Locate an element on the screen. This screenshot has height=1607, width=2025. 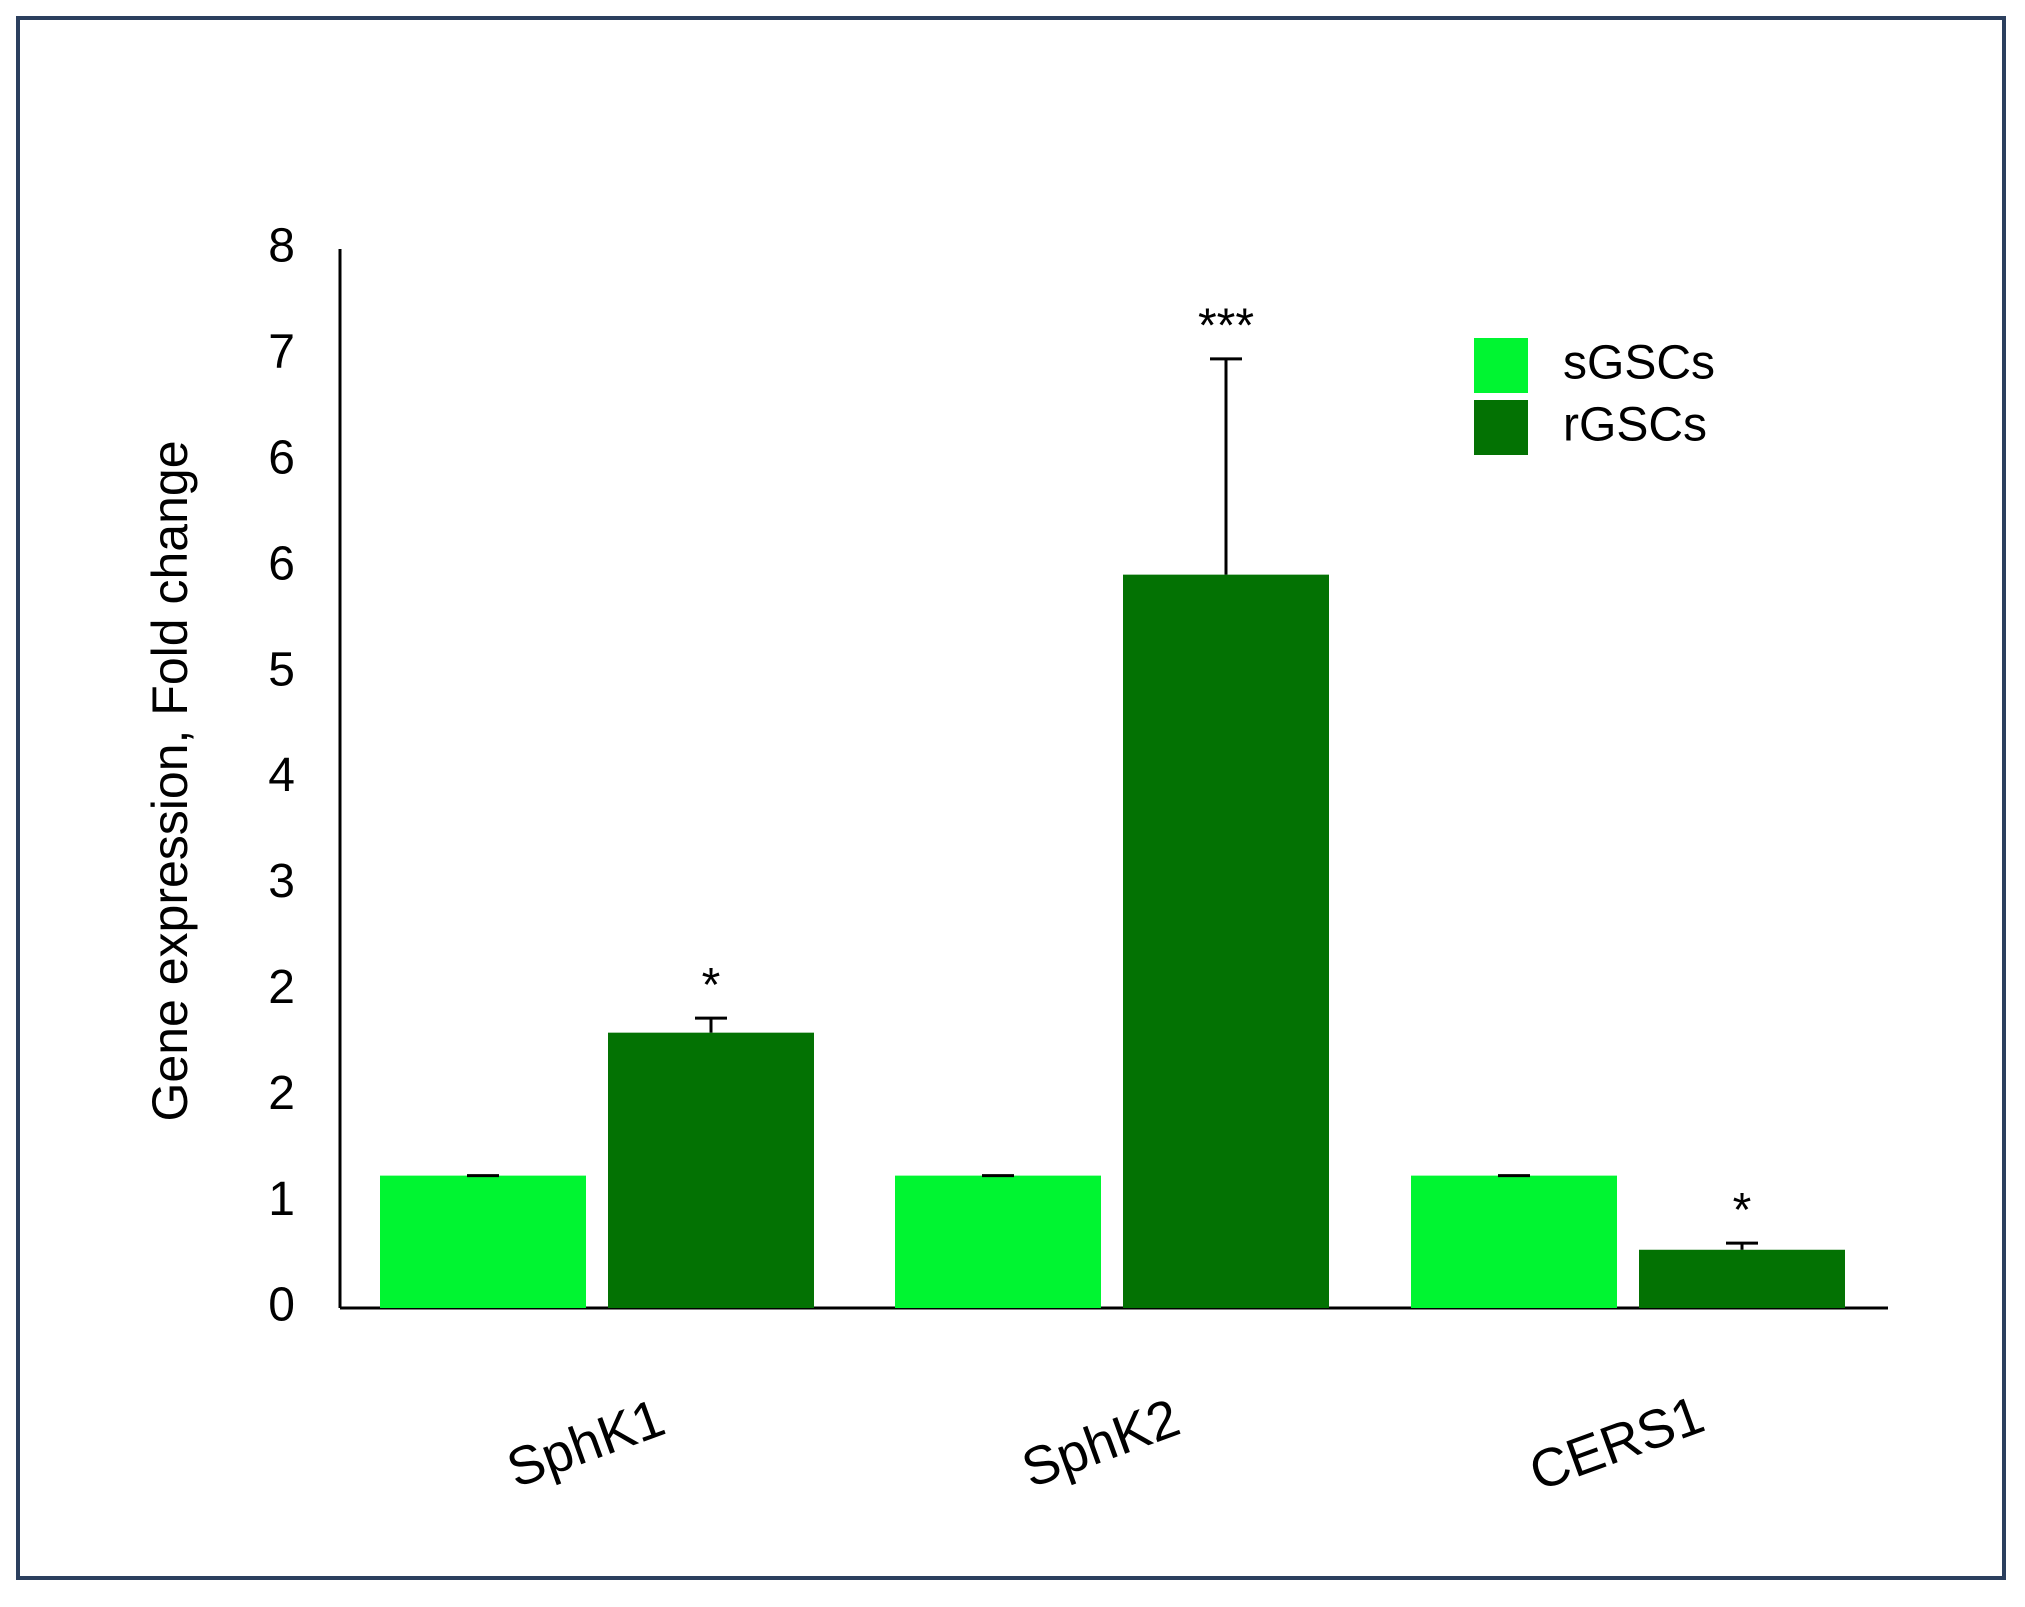
y-axis-label: Gene expression, Fold change is located at coordinates (170, 781).